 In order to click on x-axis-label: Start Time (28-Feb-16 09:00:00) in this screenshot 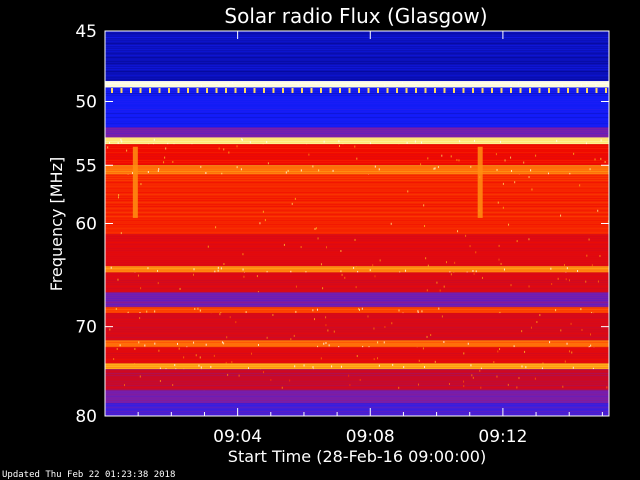, I will do `click(357, 456)`.